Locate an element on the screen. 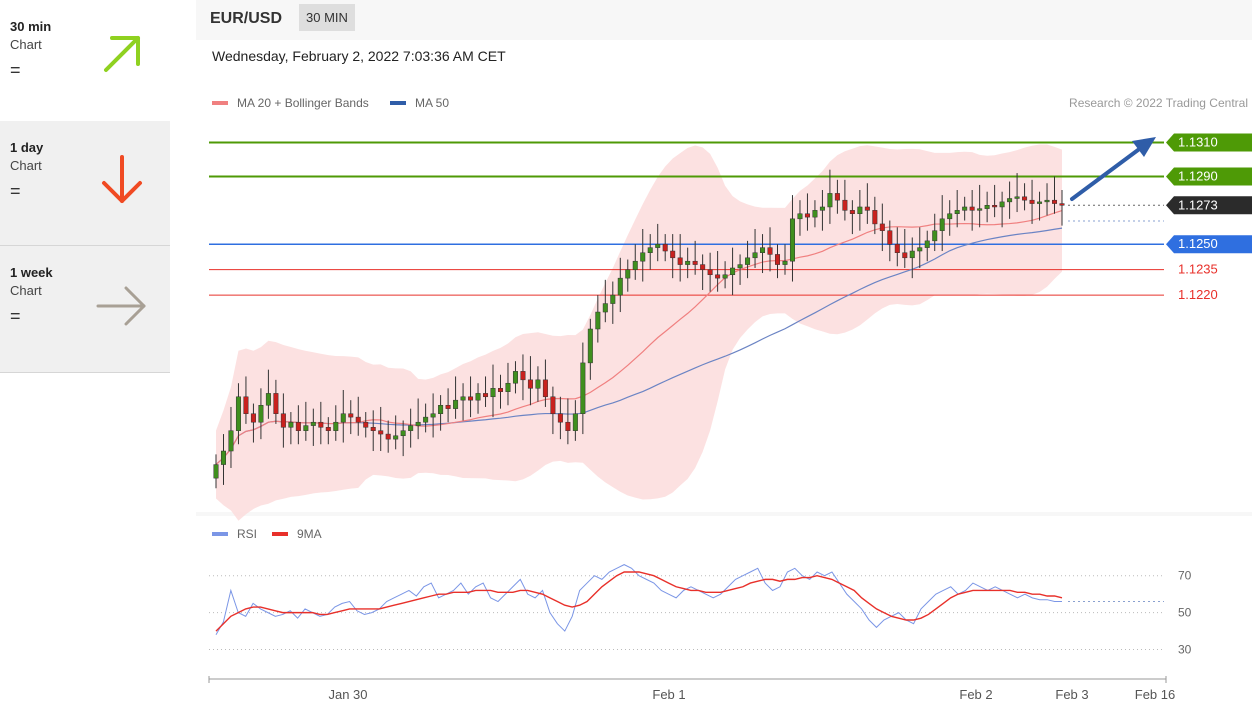 The image size is (1252, 707). rsi-tick-label: 30 is located at coordinates (1185, 650).